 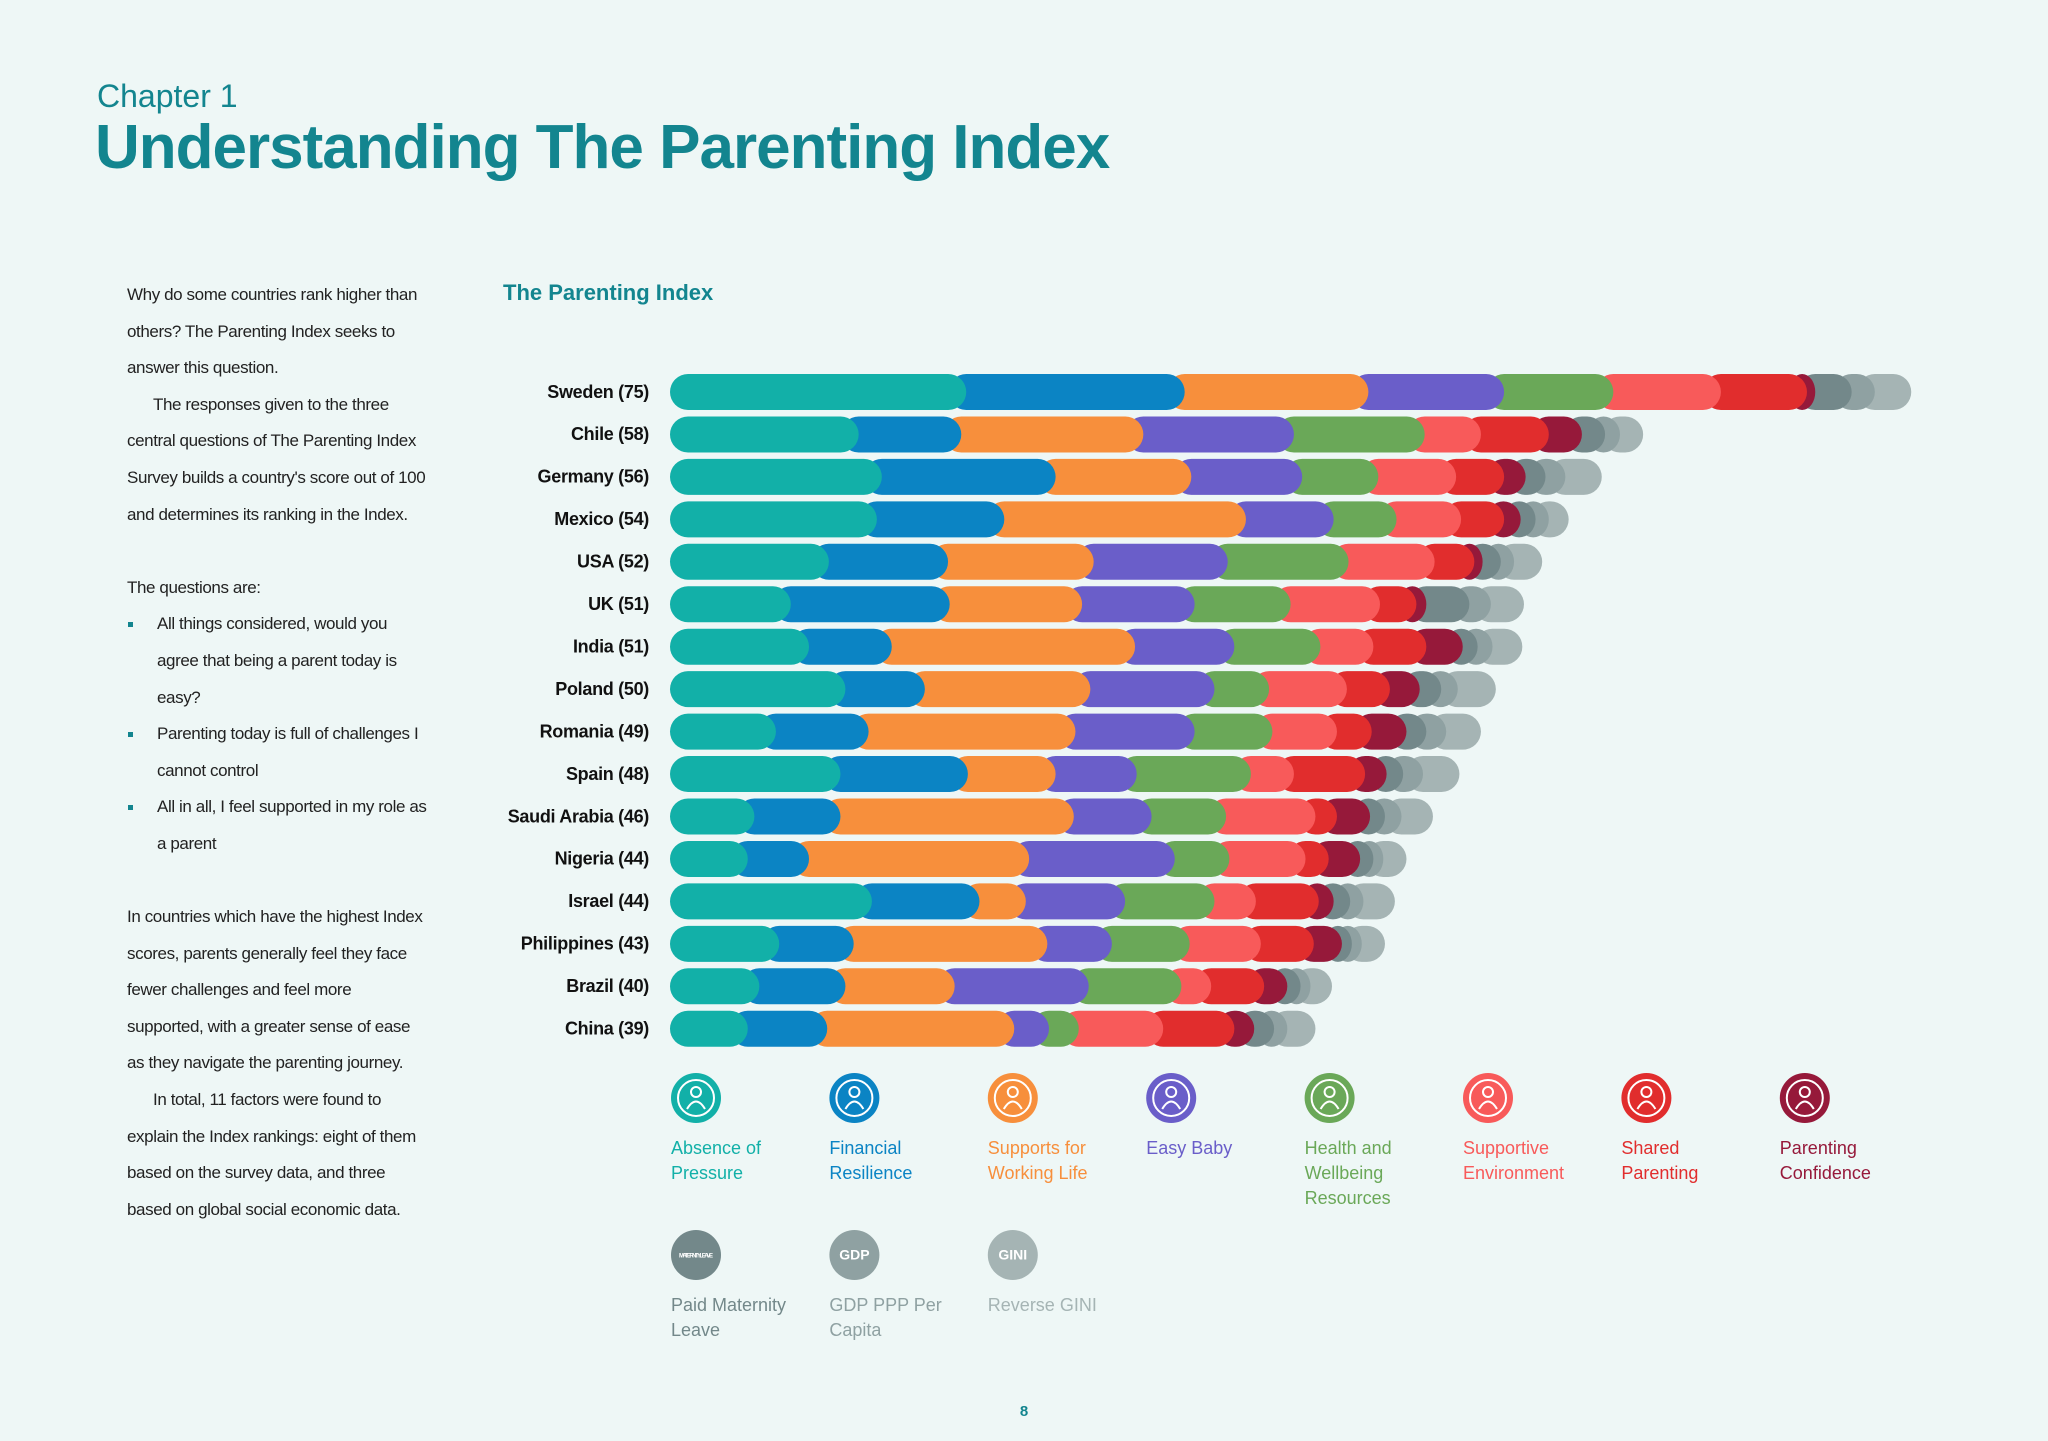 I want to click on category-label: Poland (50), so click(x=602, y=689).